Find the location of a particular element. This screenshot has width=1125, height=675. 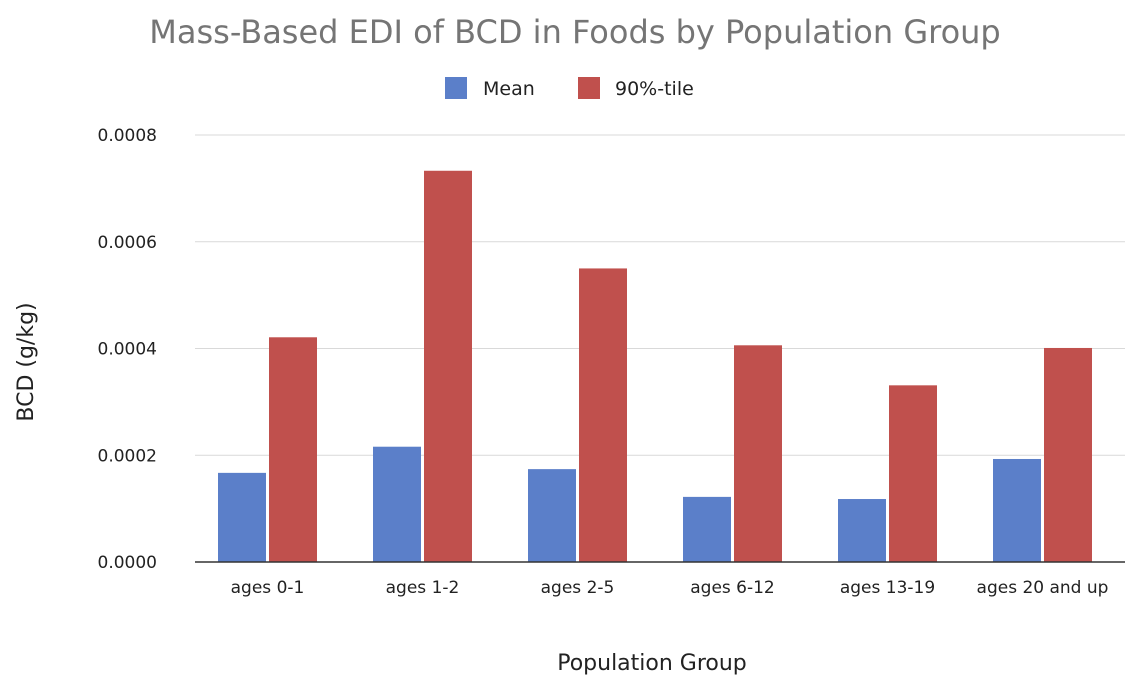

y-tick-label: 0.0004 is located at coordinates (127, 350).